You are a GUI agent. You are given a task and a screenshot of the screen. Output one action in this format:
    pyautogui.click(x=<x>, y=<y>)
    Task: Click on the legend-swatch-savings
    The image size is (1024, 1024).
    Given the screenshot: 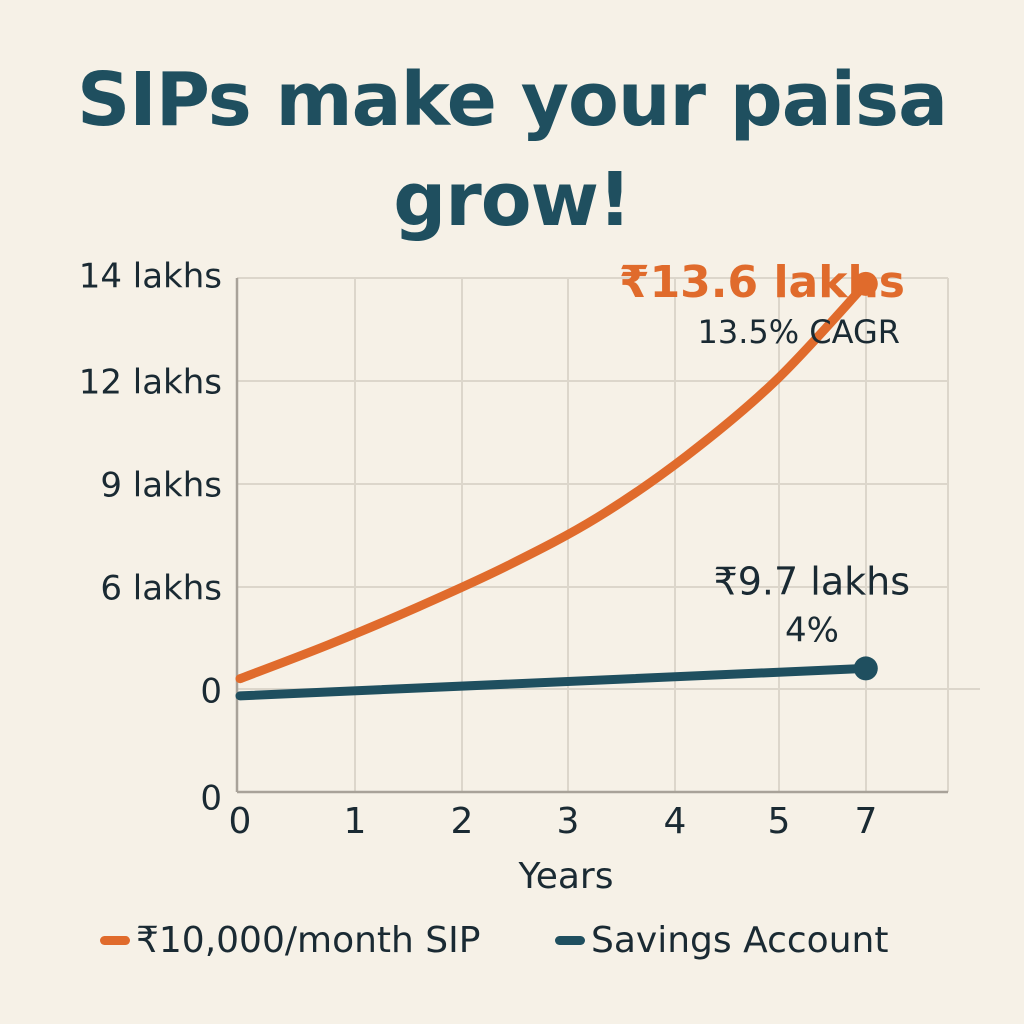 What is the action you would take?
    pyautogui.click(x=570, y=940)
    